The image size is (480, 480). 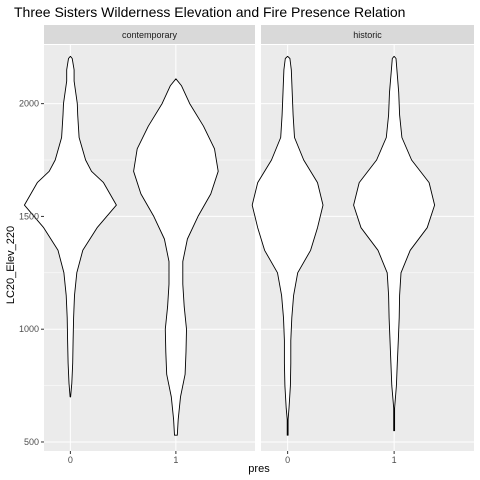 What do you see at coordinates (259, 469) in the screenshot?
I see `x-axis-title: pres` at bounding box center [259, 469].